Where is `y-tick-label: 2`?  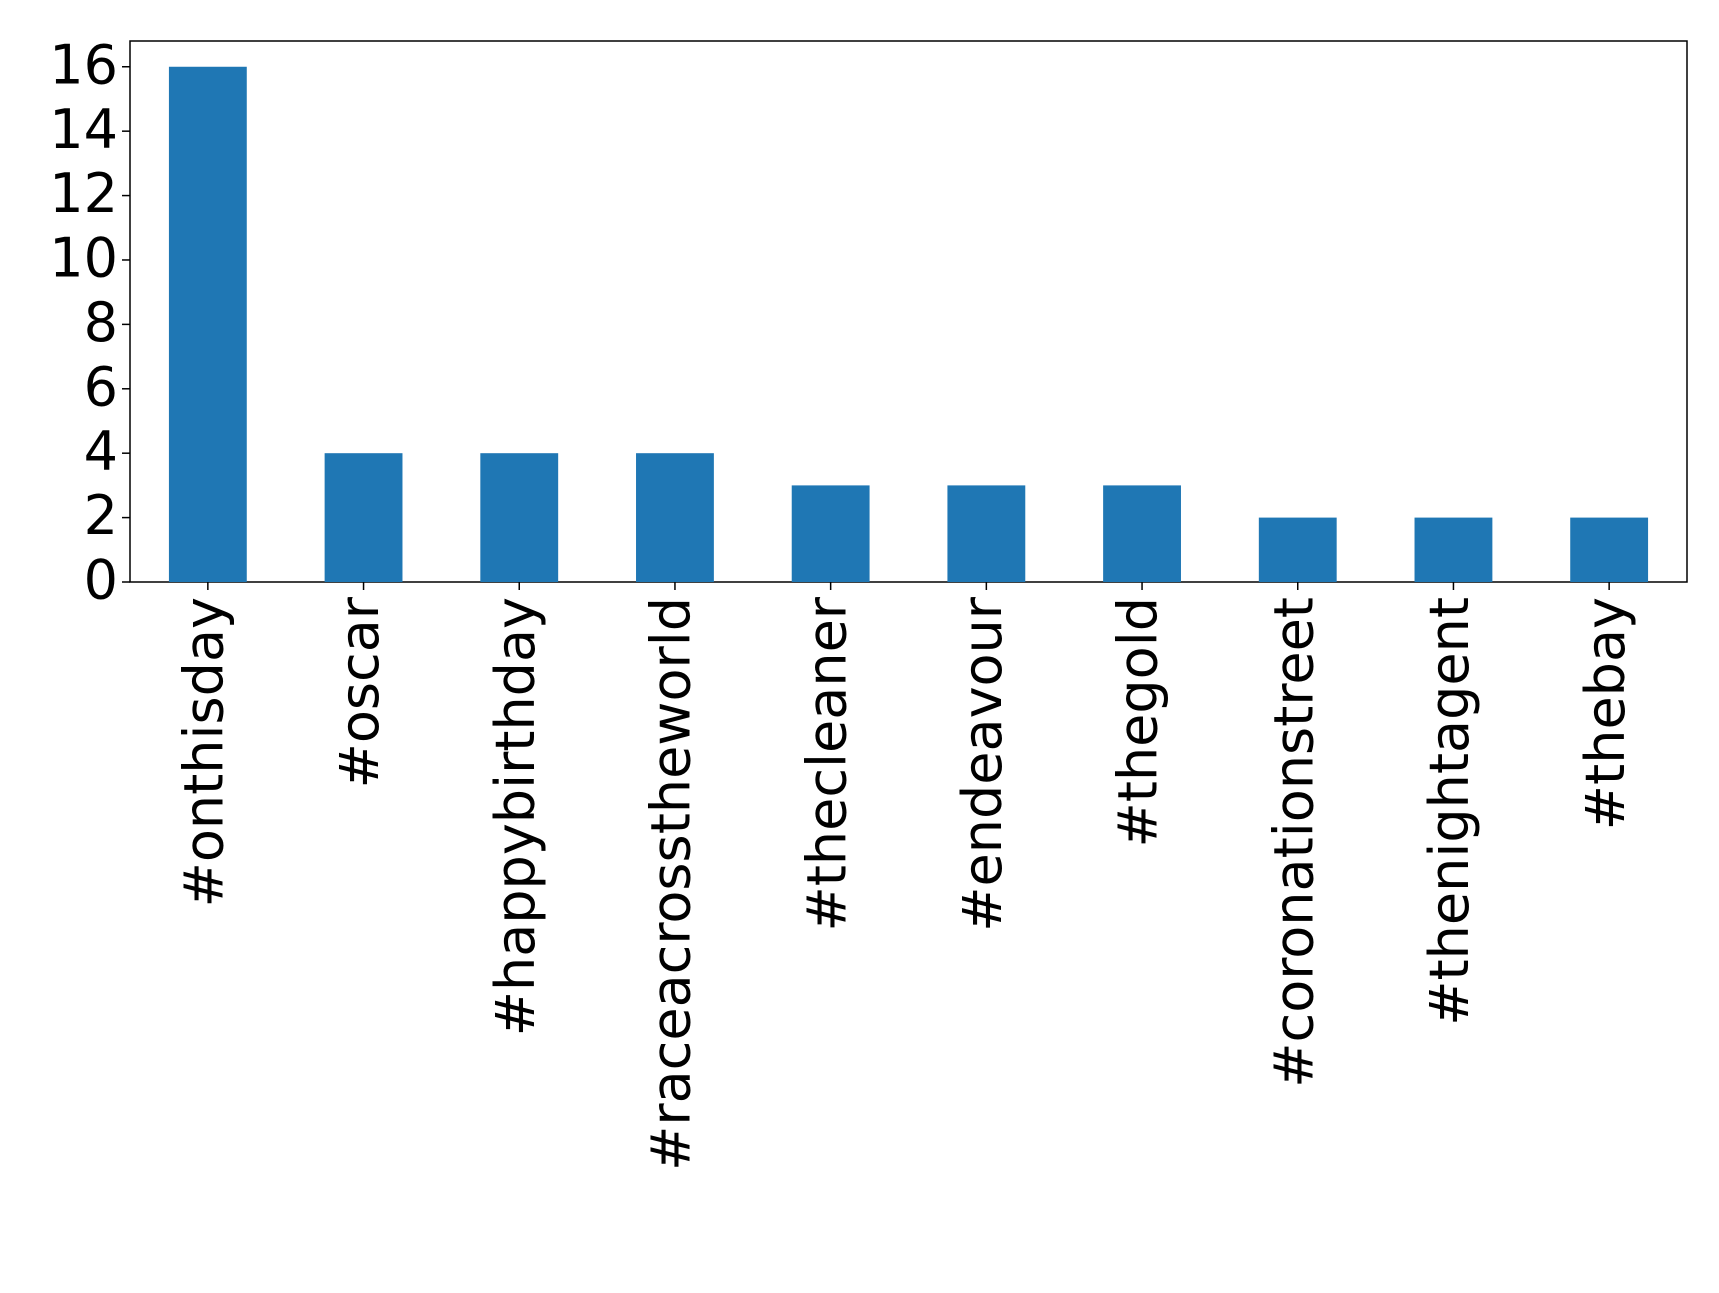
y-tick-label: 2 is located at coordinates (101, 515).